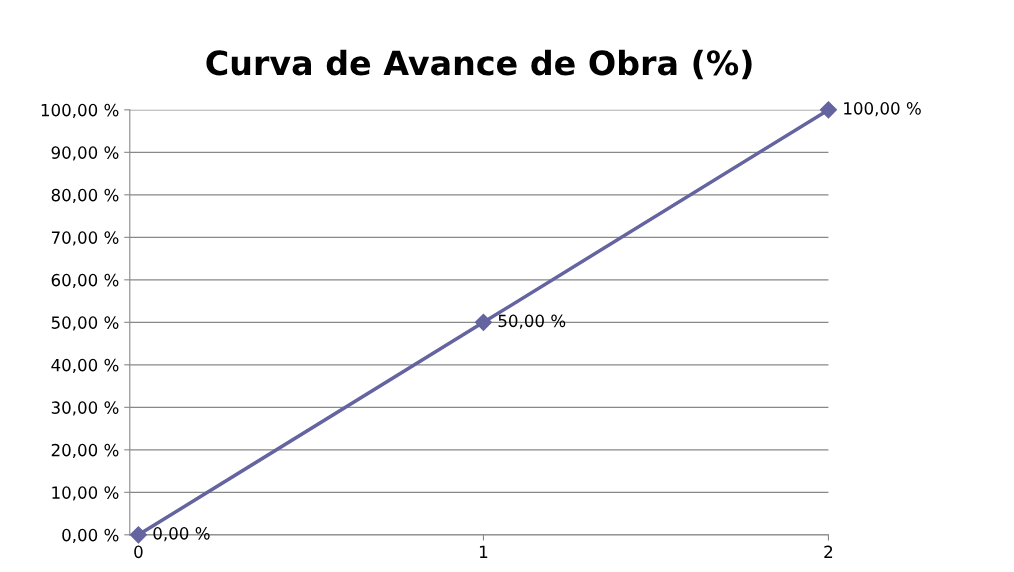  I want to click on y-tick-label: 100,00 %, so click(80, 111).